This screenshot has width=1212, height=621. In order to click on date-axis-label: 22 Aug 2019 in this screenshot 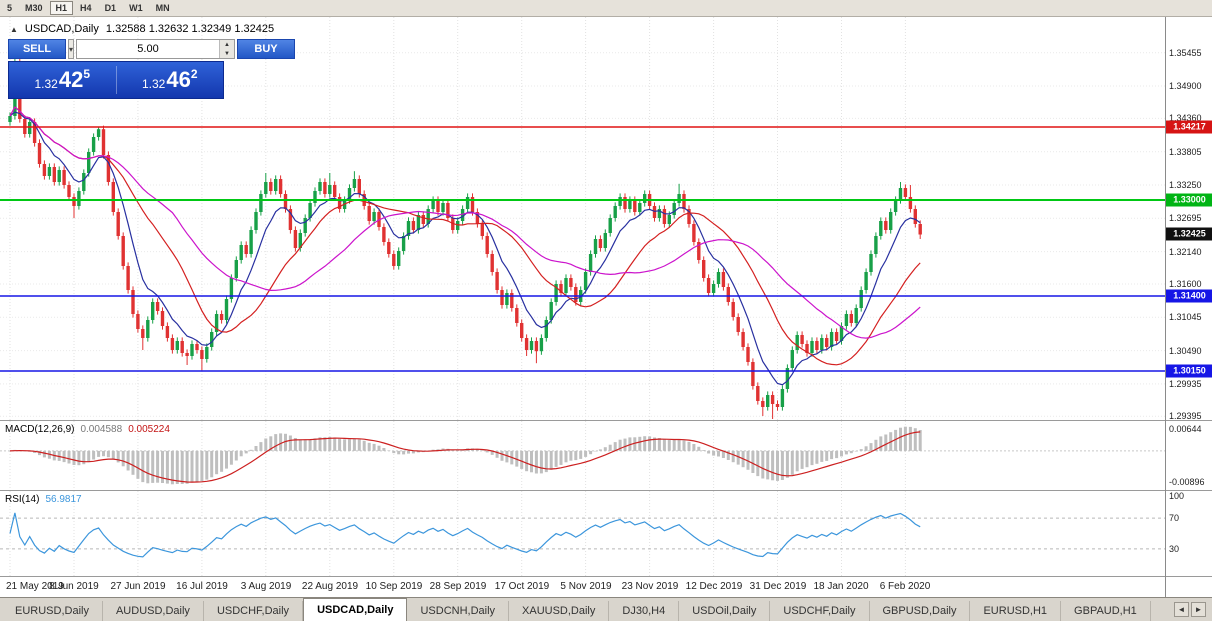, I will do `click(330, 586)`.